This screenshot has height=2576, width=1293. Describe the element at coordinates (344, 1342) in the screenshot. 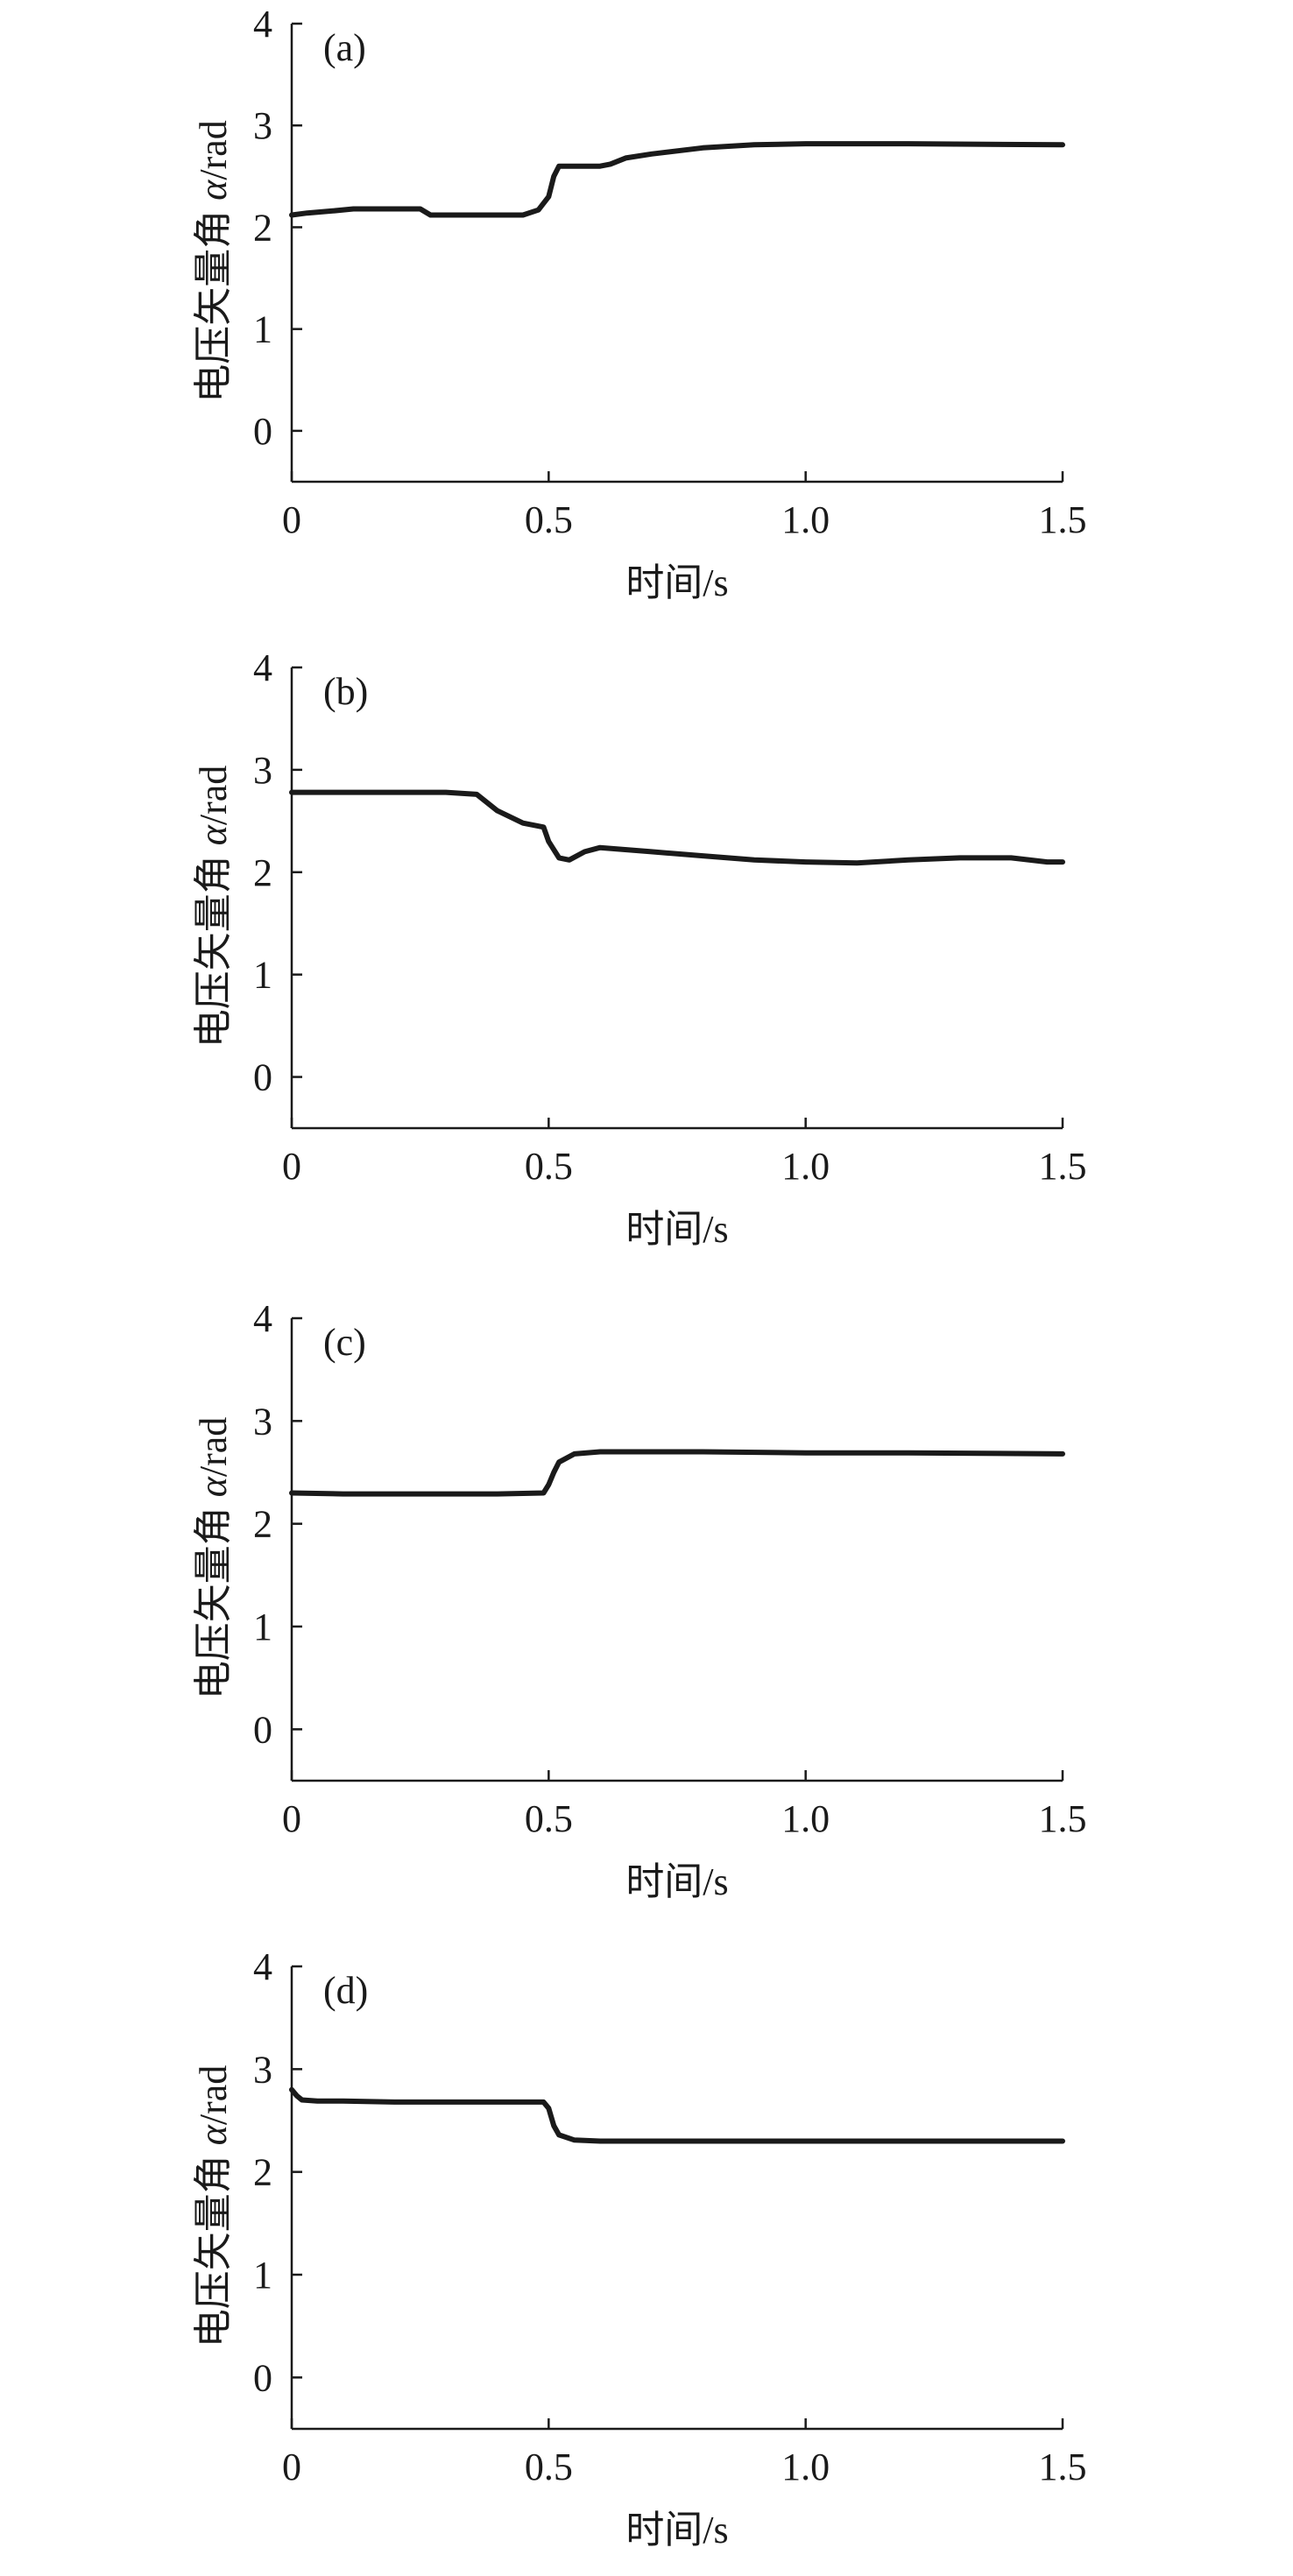

I see `panel-label: (c)` at that location.